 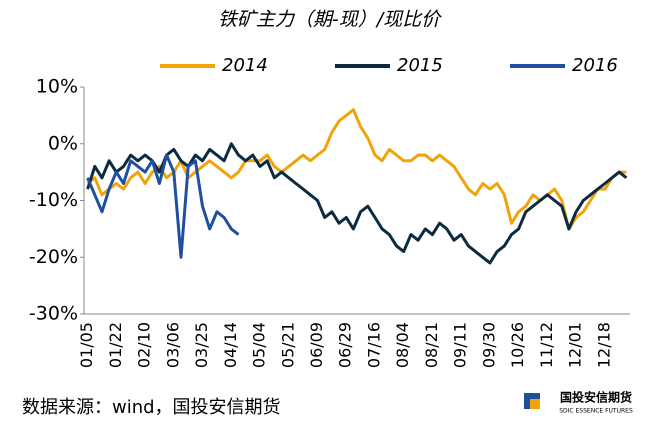 What do you see at coordinates (163, 206) in the screenshot?
I see `series-line` at bounding box center [163, 206].